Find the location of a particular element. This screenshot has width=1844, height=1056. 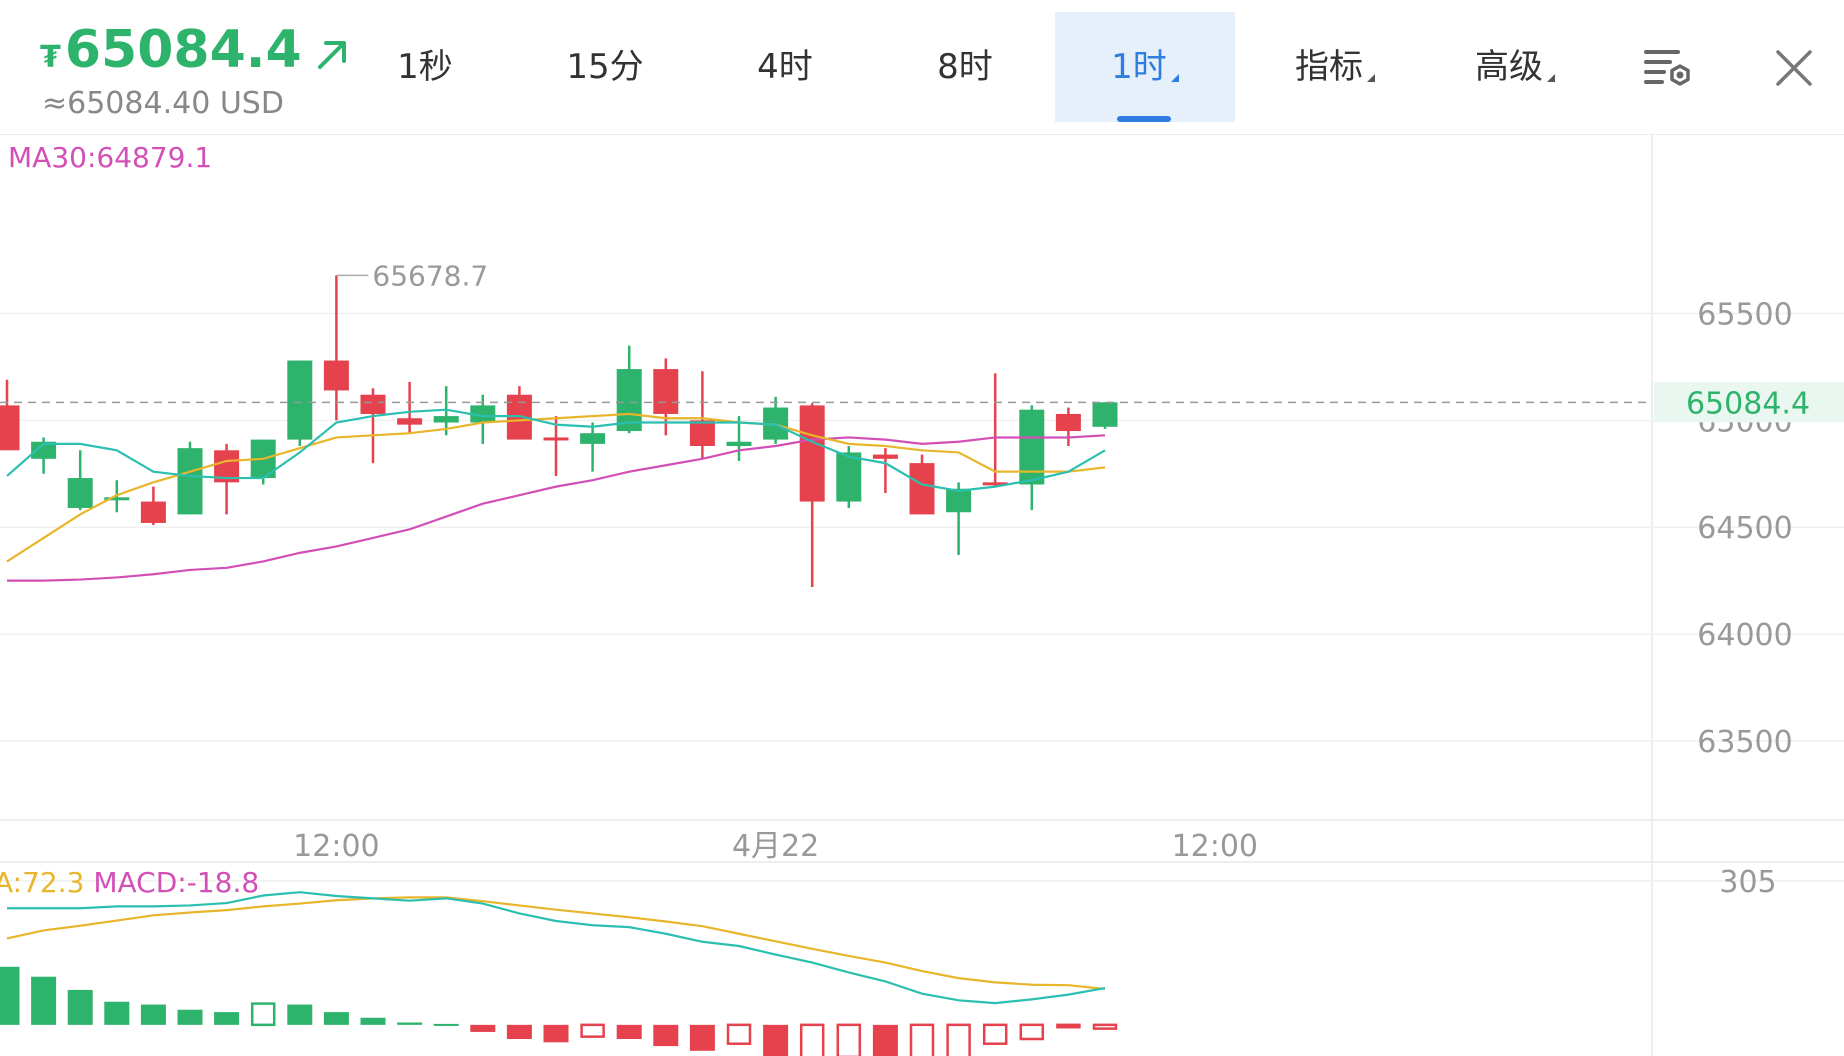

y-tick-label: 65500 is located at coordinates (1744, 315).